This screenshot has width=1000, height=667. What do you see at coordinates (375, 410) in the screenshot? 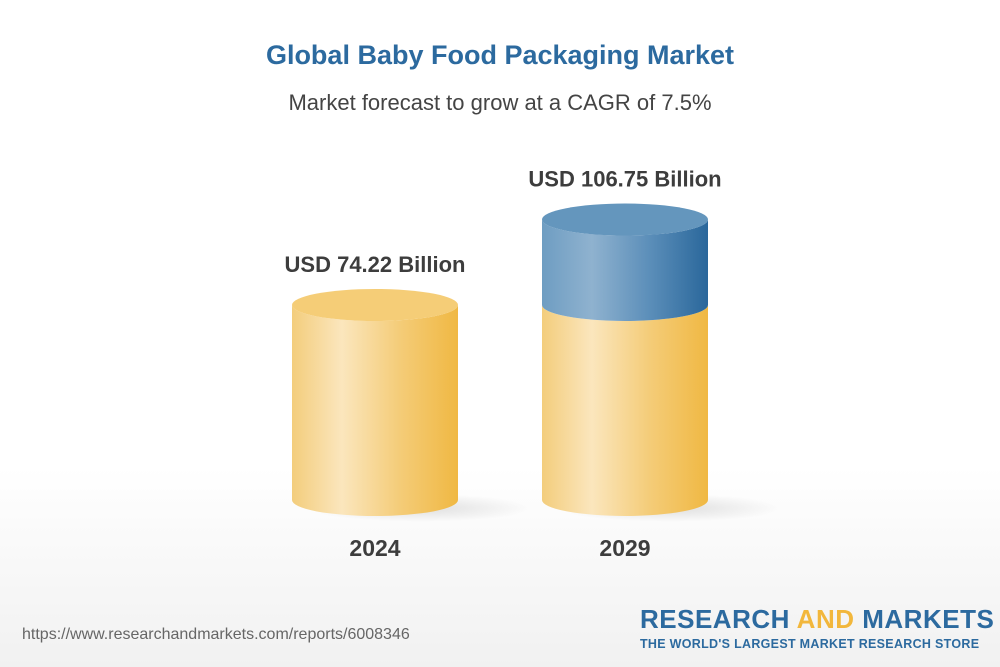
I see `cylinder-body` at bounding box center [375, 410].